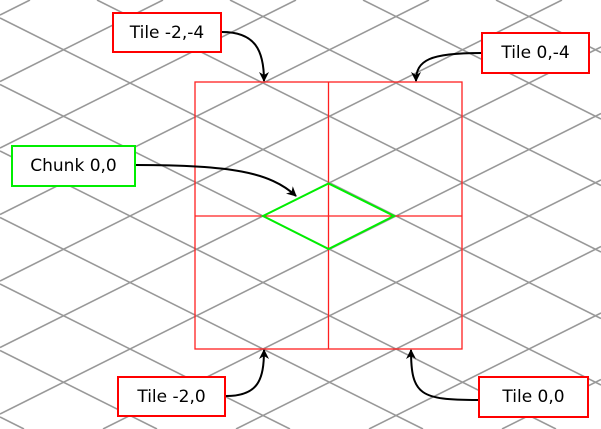 The width and height of the screenshot is (601, 429). What do you see at coordinates (171, 396) in the screenshot?
I see `label-tile-m2-0: Tile -2,0` at bounding box center [171, 396].